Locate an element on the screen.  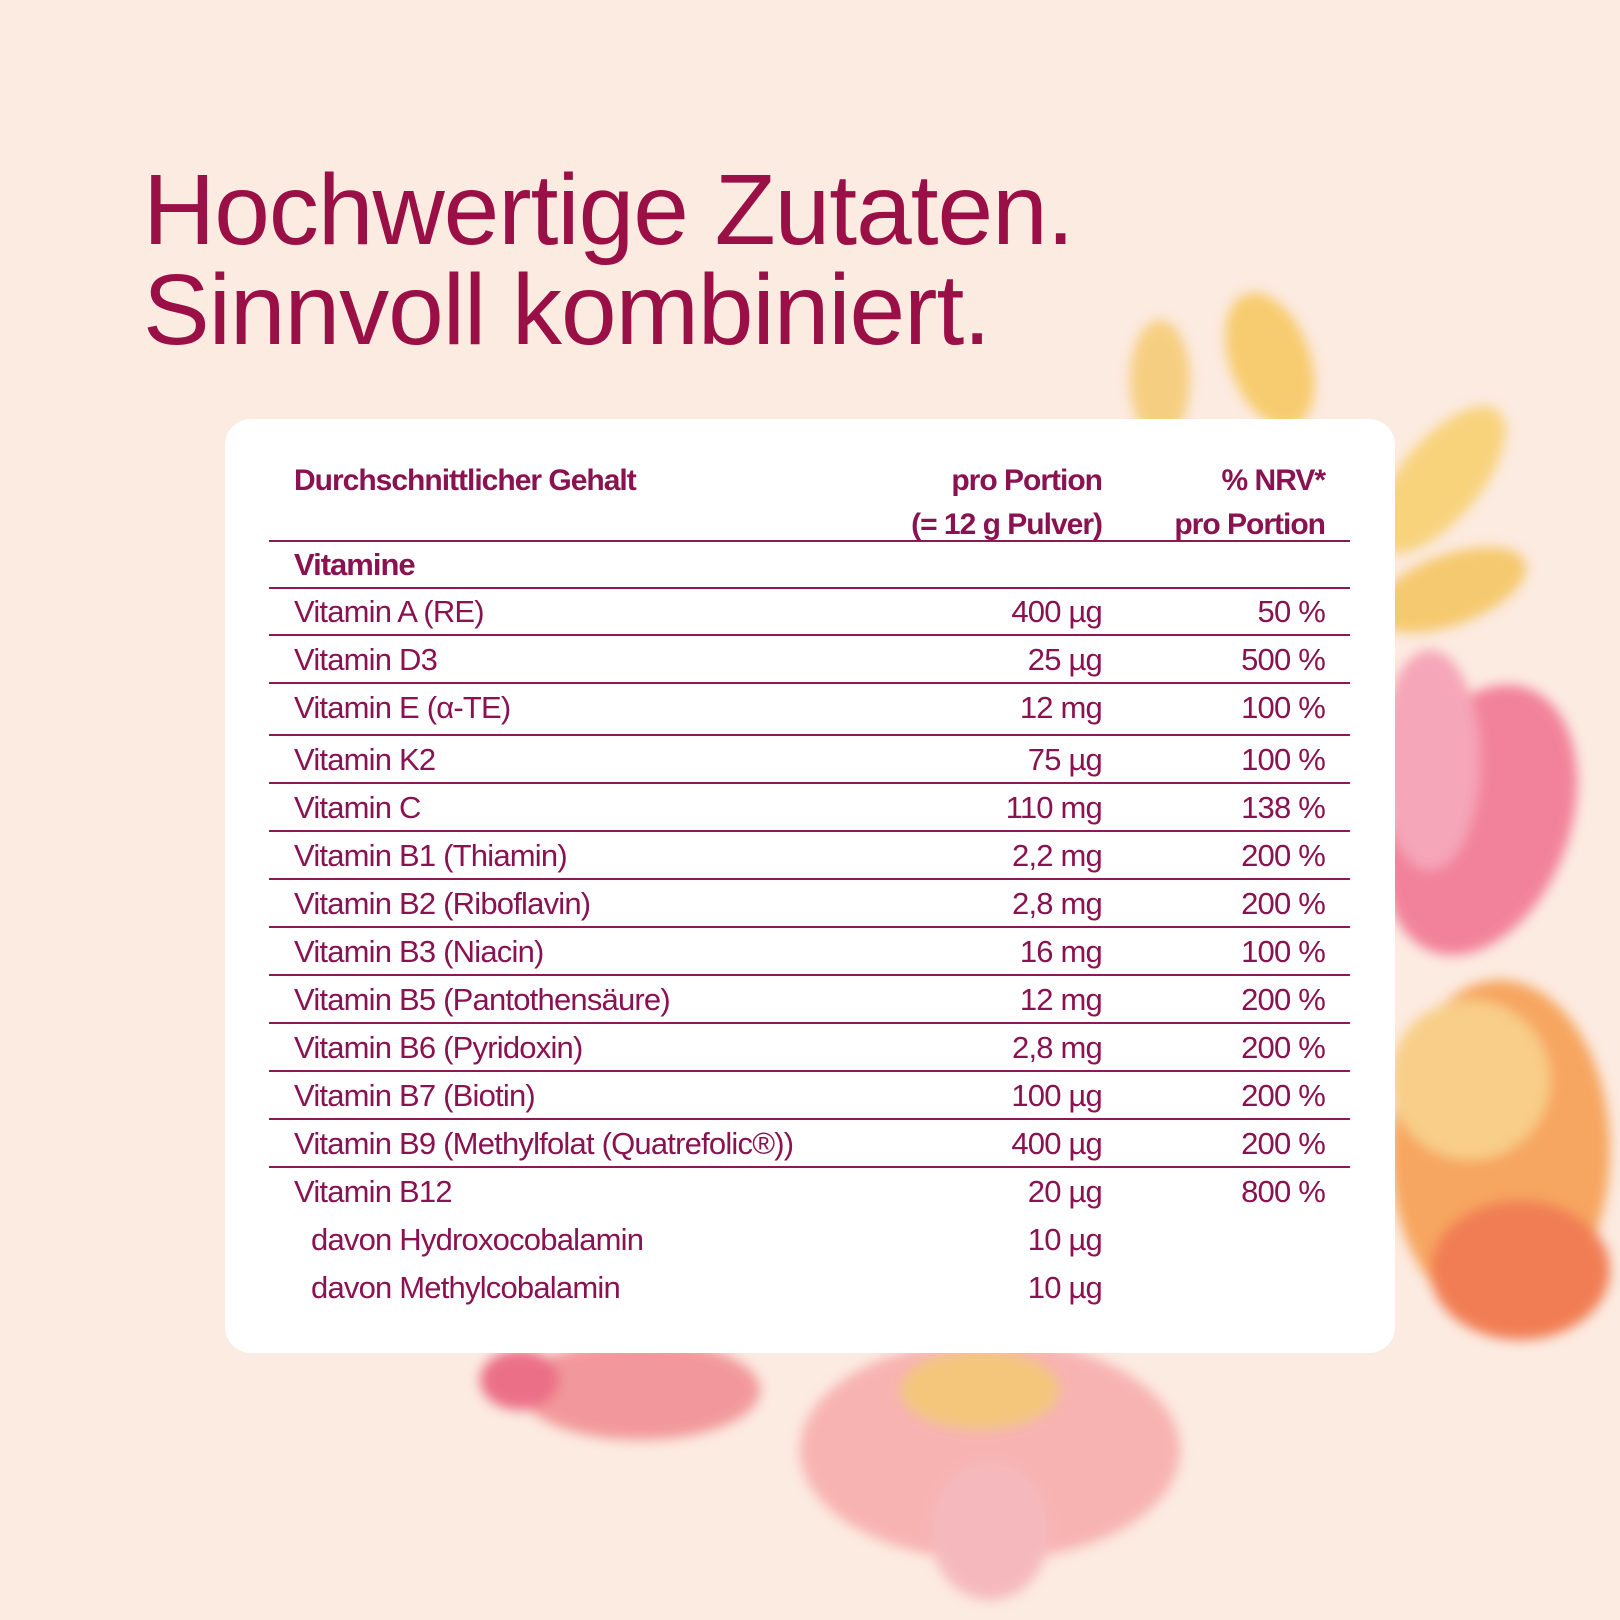
nutrient-name: Vitamin K2 is located at coordinates (365, 759).